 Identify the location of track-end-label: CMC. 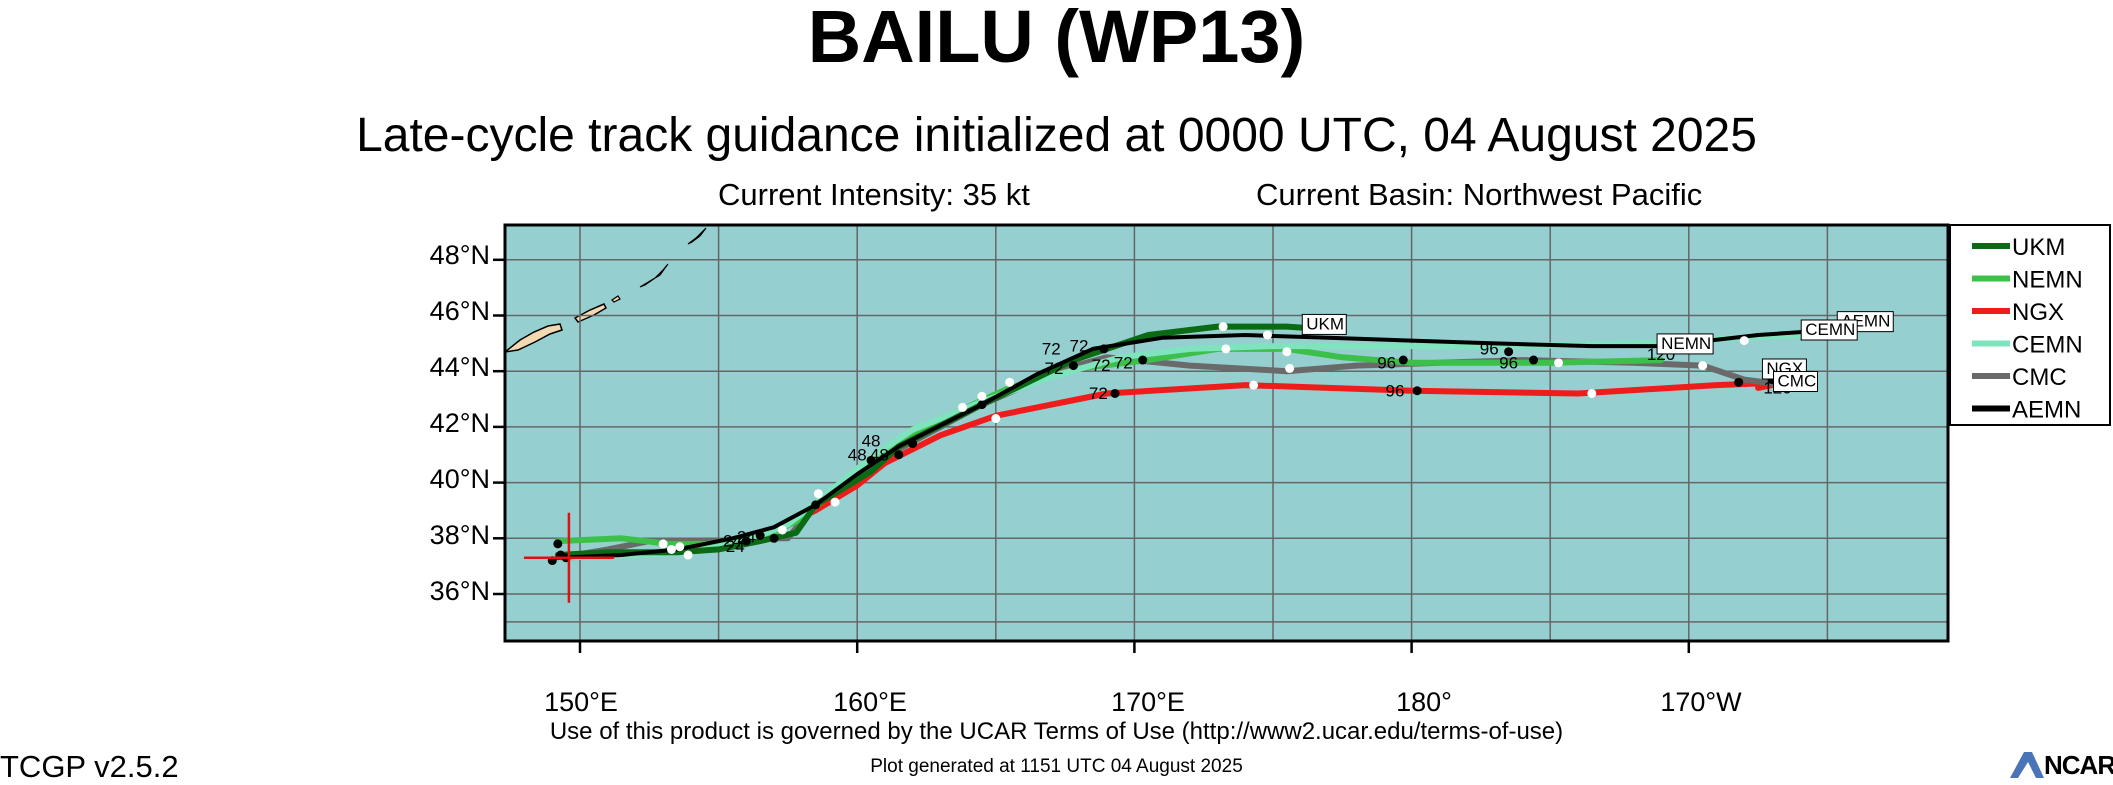
(1797, 381).